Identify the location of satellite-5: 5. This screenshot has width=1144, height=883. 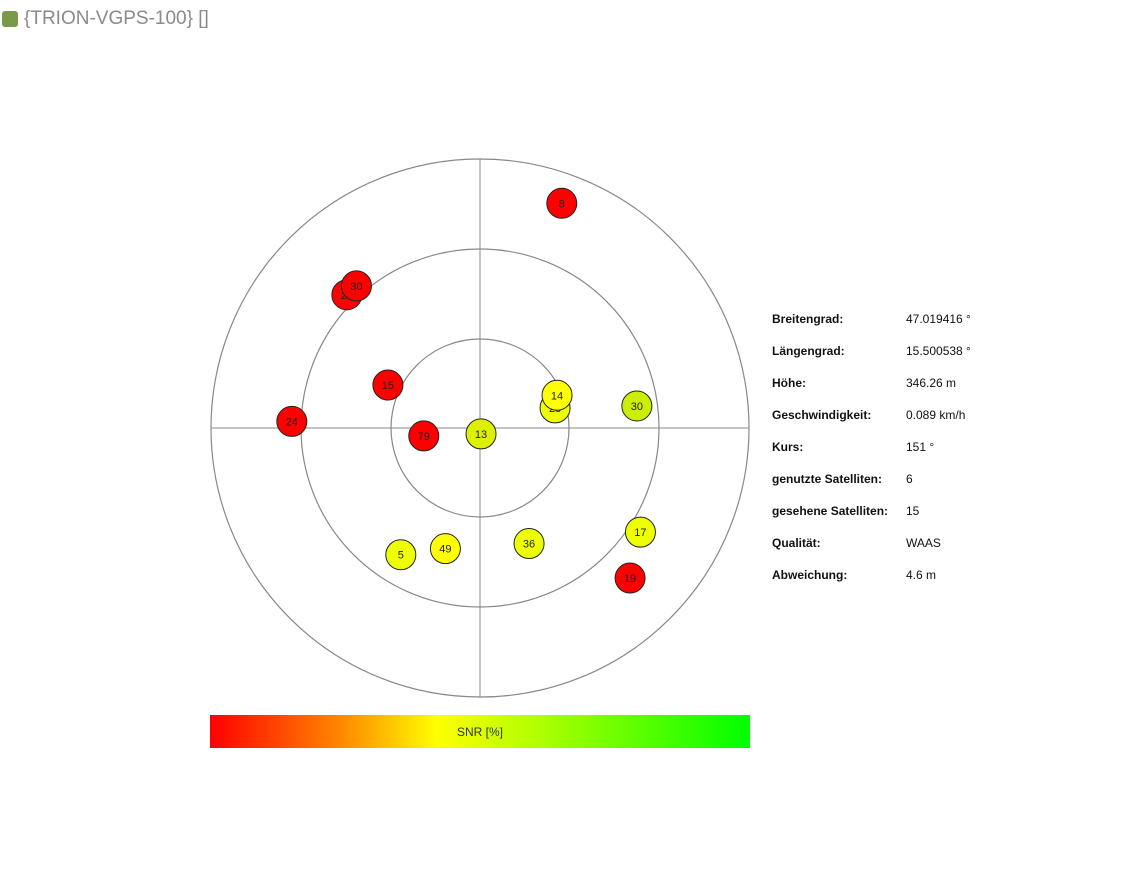
(401, 555).